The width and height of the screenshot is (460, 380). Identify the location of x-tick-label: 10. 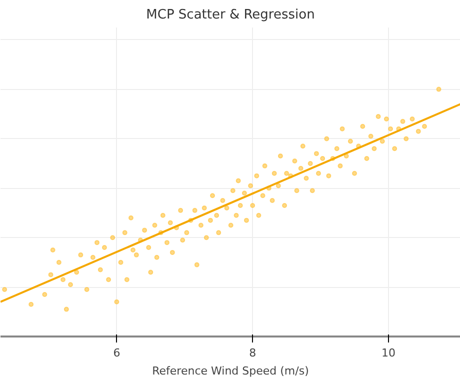
(388, 353).